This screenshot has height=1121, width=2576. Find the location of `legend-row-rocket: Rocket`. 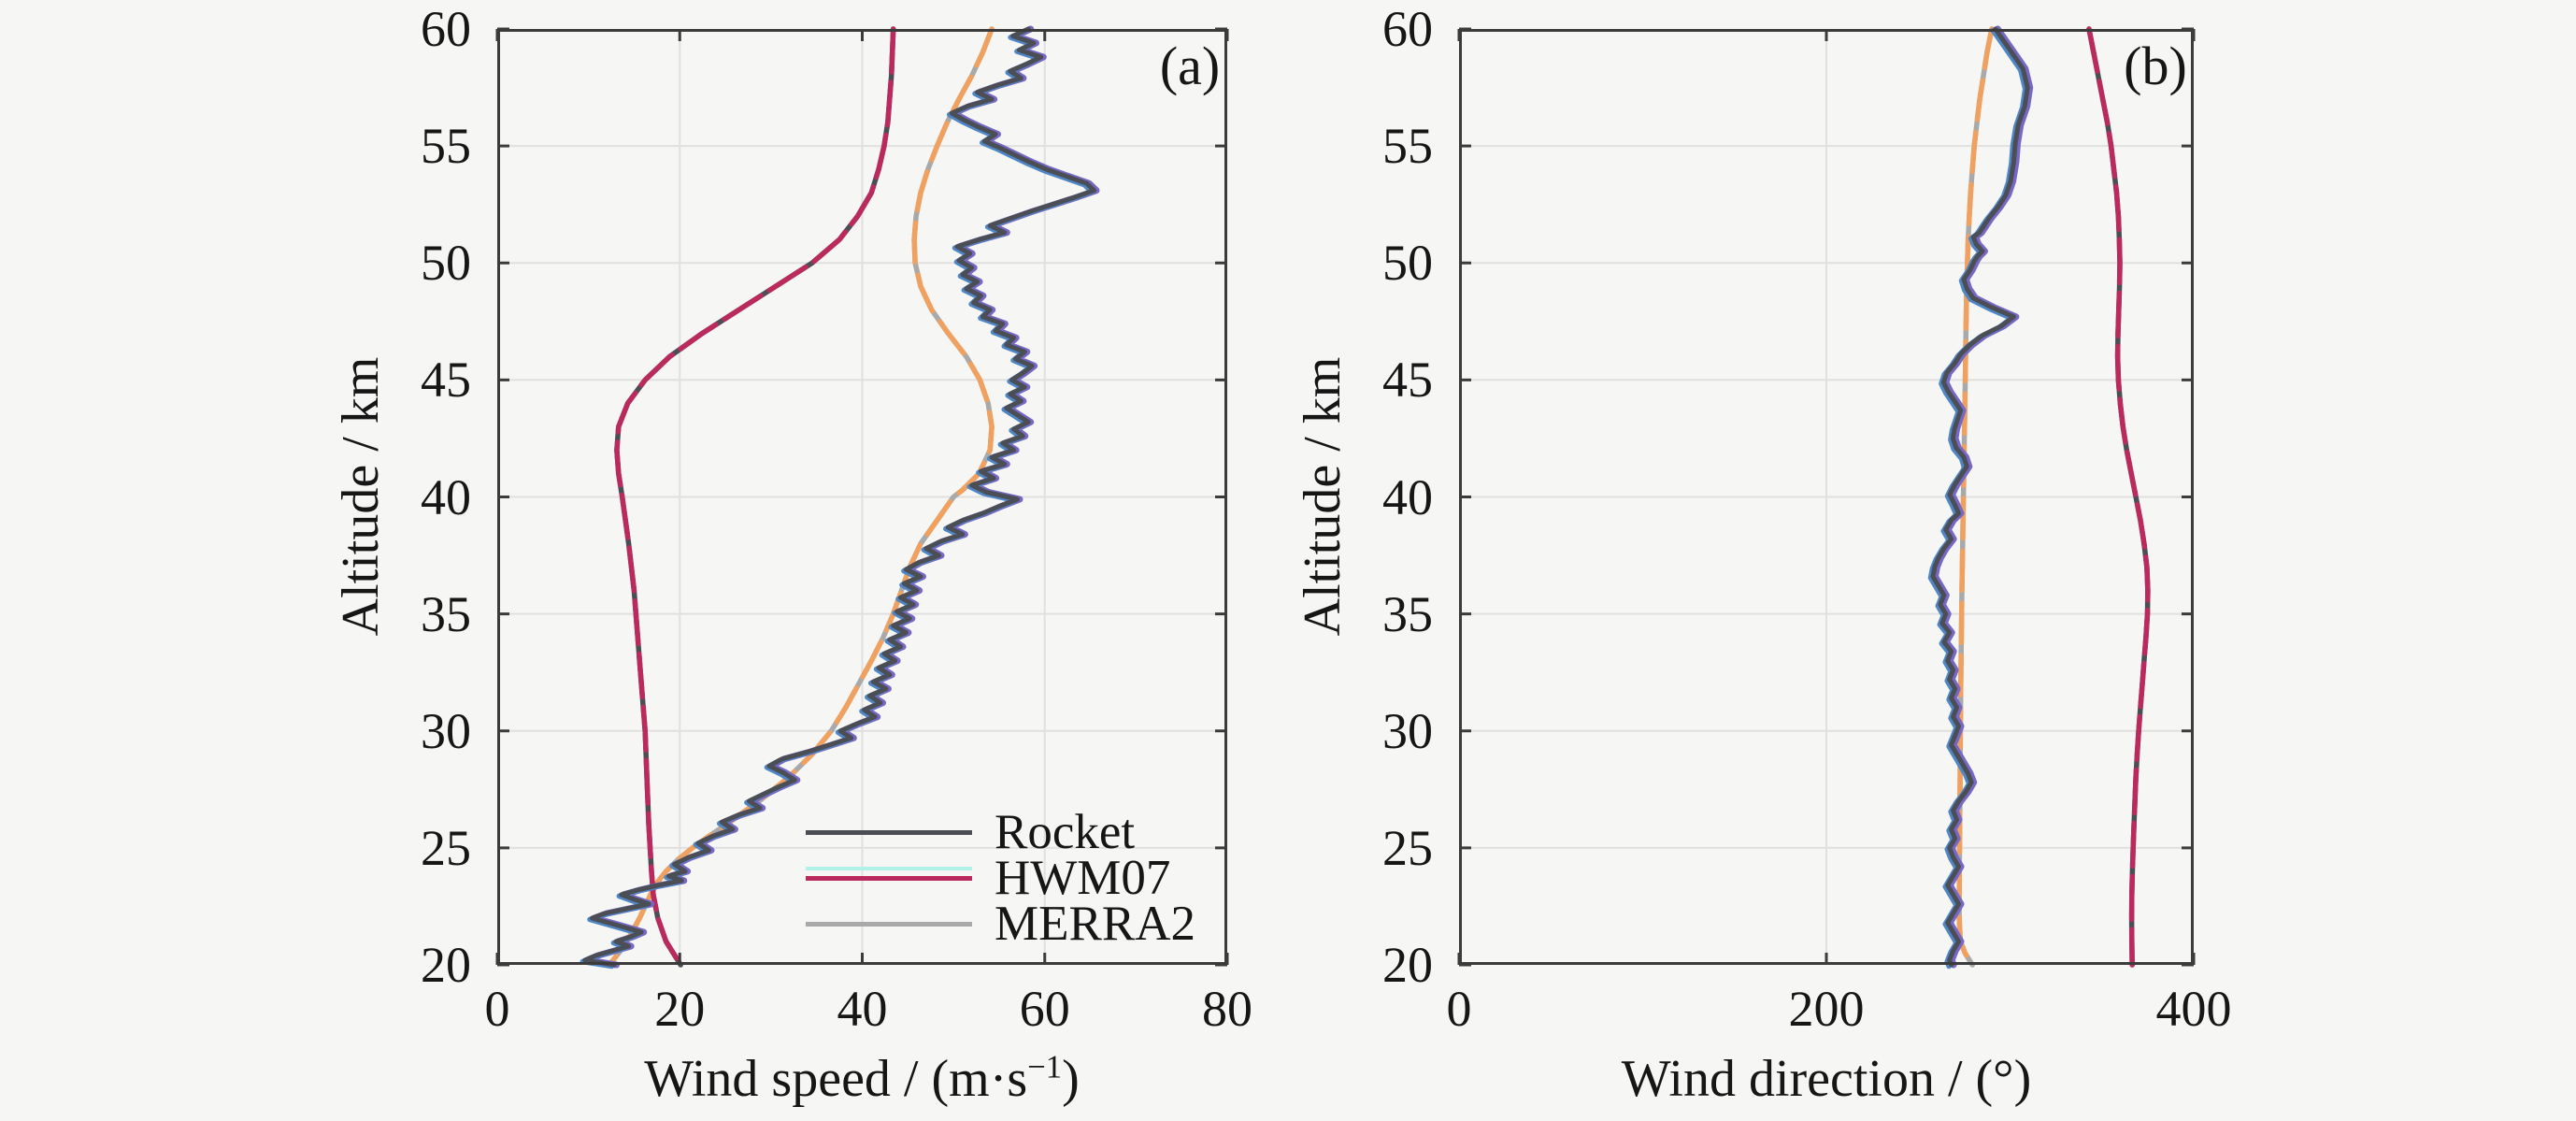

legend-row-rocket: Rocket is located at coordinates (1000, 832).